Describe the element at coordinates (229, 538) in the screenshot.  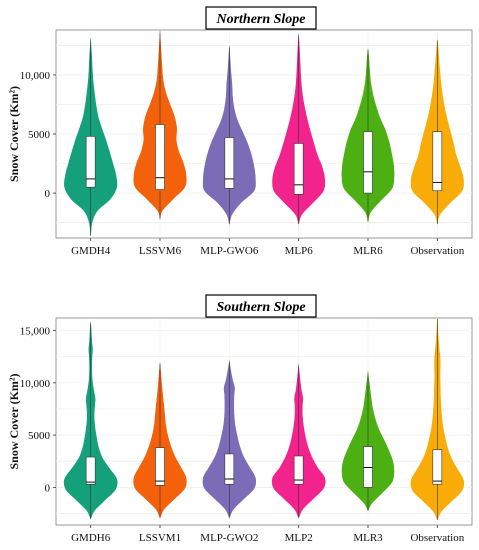
I see `x-tick-label: MLP-GWO2` at that location.